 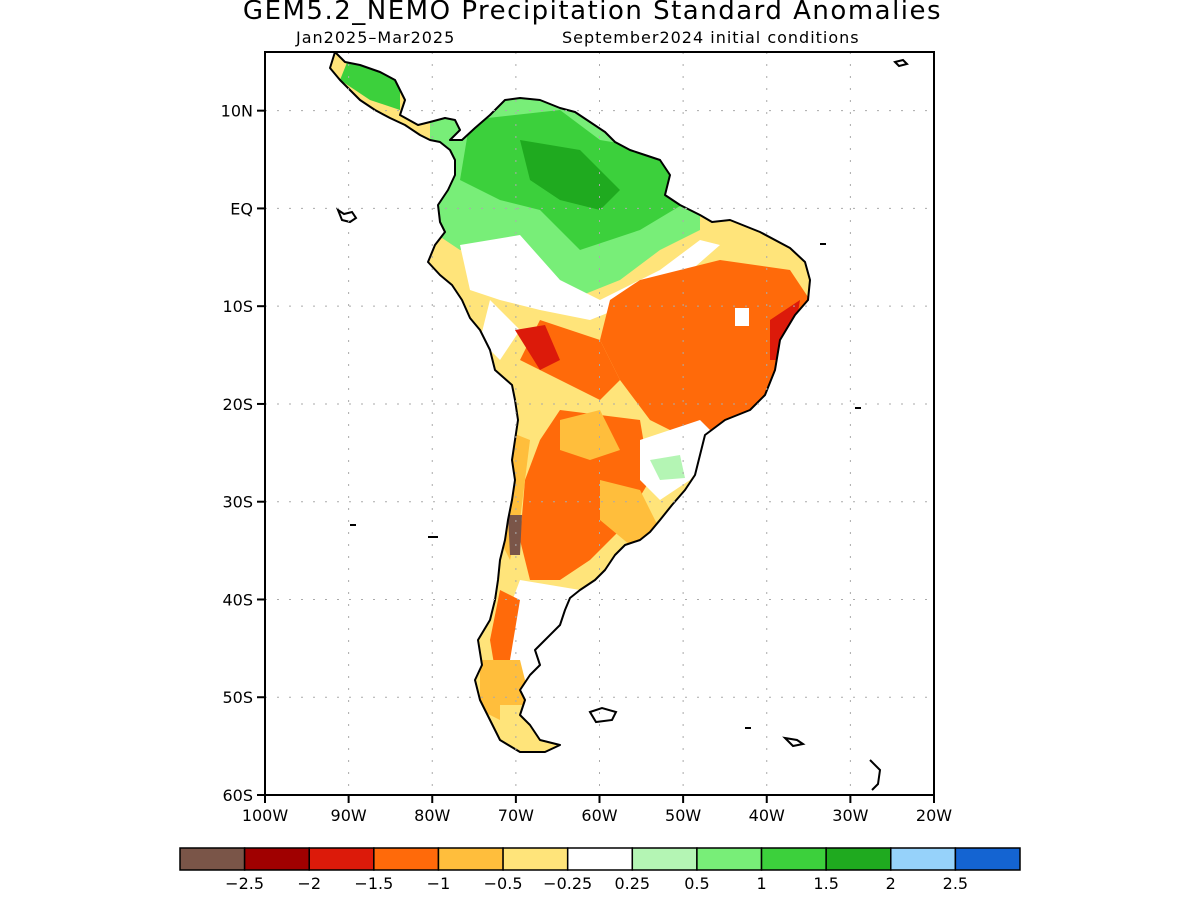 I want to click on lon-tick-label: 90W, so click(x=349, y=815).